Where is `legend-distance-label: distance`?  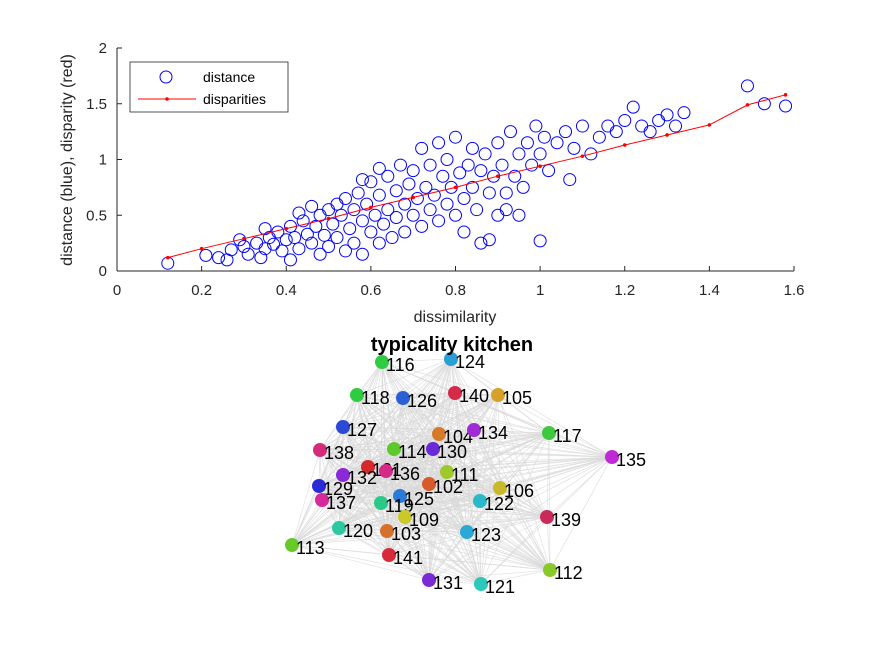 legend-distance-label: distance is located at coordinates (229, 77).